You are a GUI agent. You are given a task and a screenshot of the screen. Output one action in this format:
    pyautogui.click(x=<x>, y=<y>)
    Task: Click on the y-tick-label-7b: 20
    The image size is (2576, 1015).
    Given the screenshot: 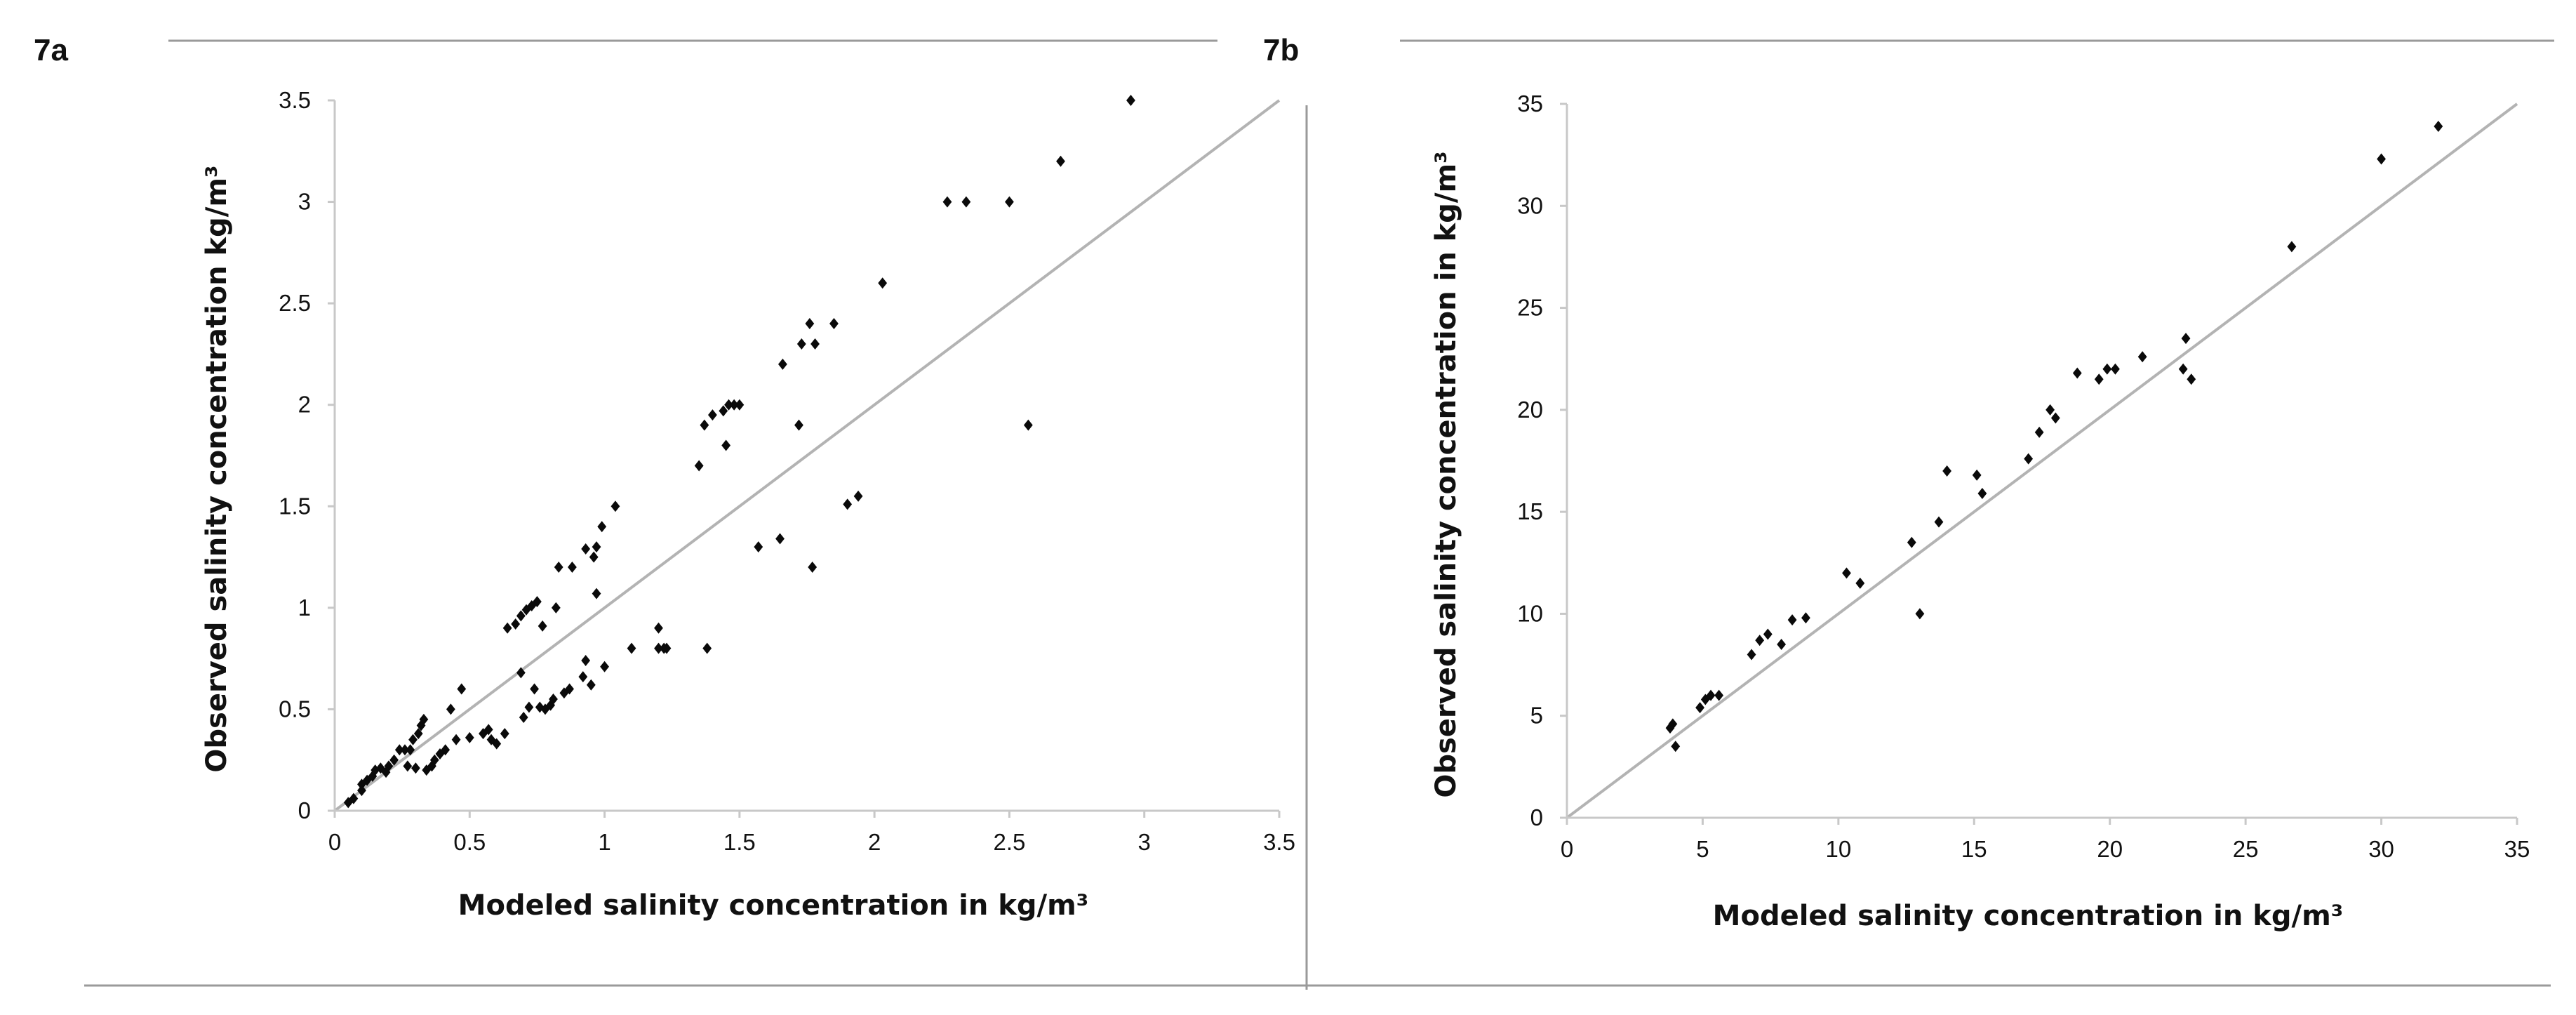 What is the action you would take?
    pyautogui.click(x=1530, y=410)
    